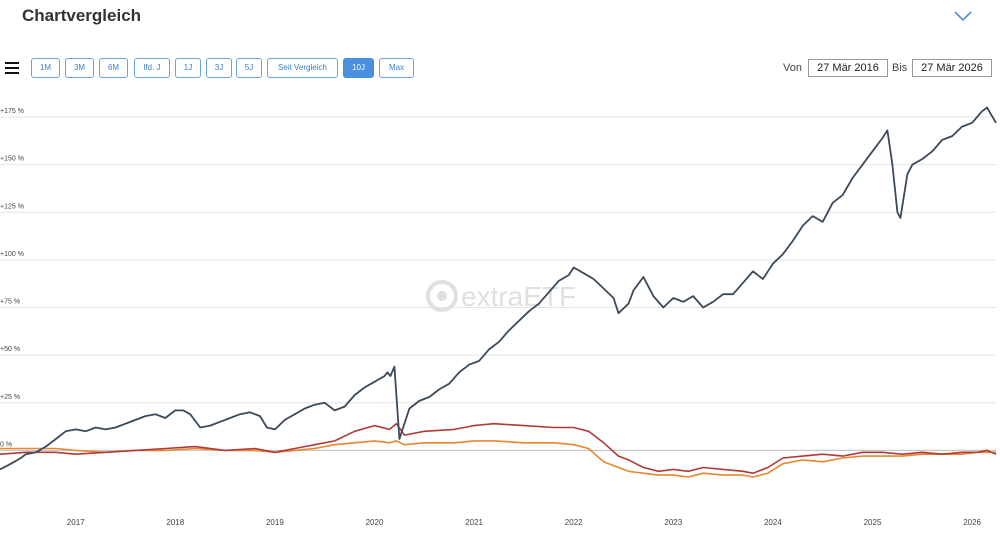 Image resolution: width=1000 pixels, height=540 pixels. Describe the element at coordinates (12, 68) in the screenshot. I see `hamburger-menu-icon` at that location.